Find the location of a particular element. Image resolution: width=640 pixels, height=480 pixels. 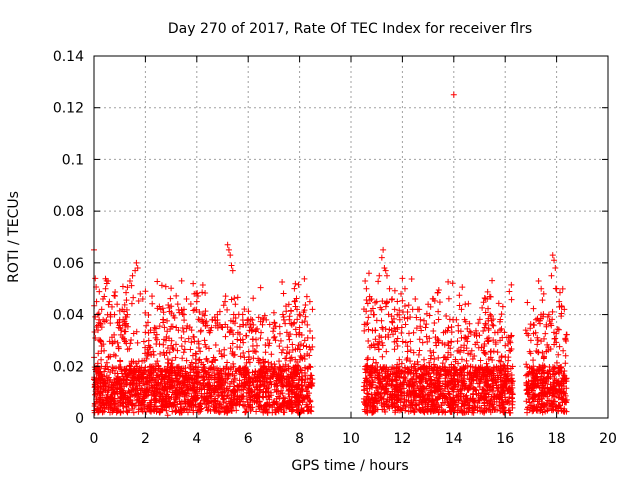

x-tick-label: 16 is located at coordinates (505, 439).